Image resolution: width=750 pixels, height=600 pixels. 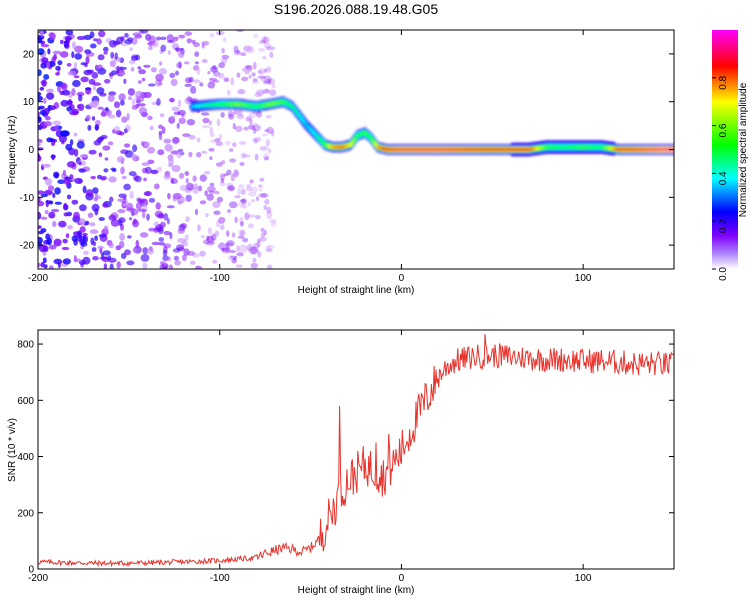 I want to click on spectrogram-ridge, so click(x=431, y=126).